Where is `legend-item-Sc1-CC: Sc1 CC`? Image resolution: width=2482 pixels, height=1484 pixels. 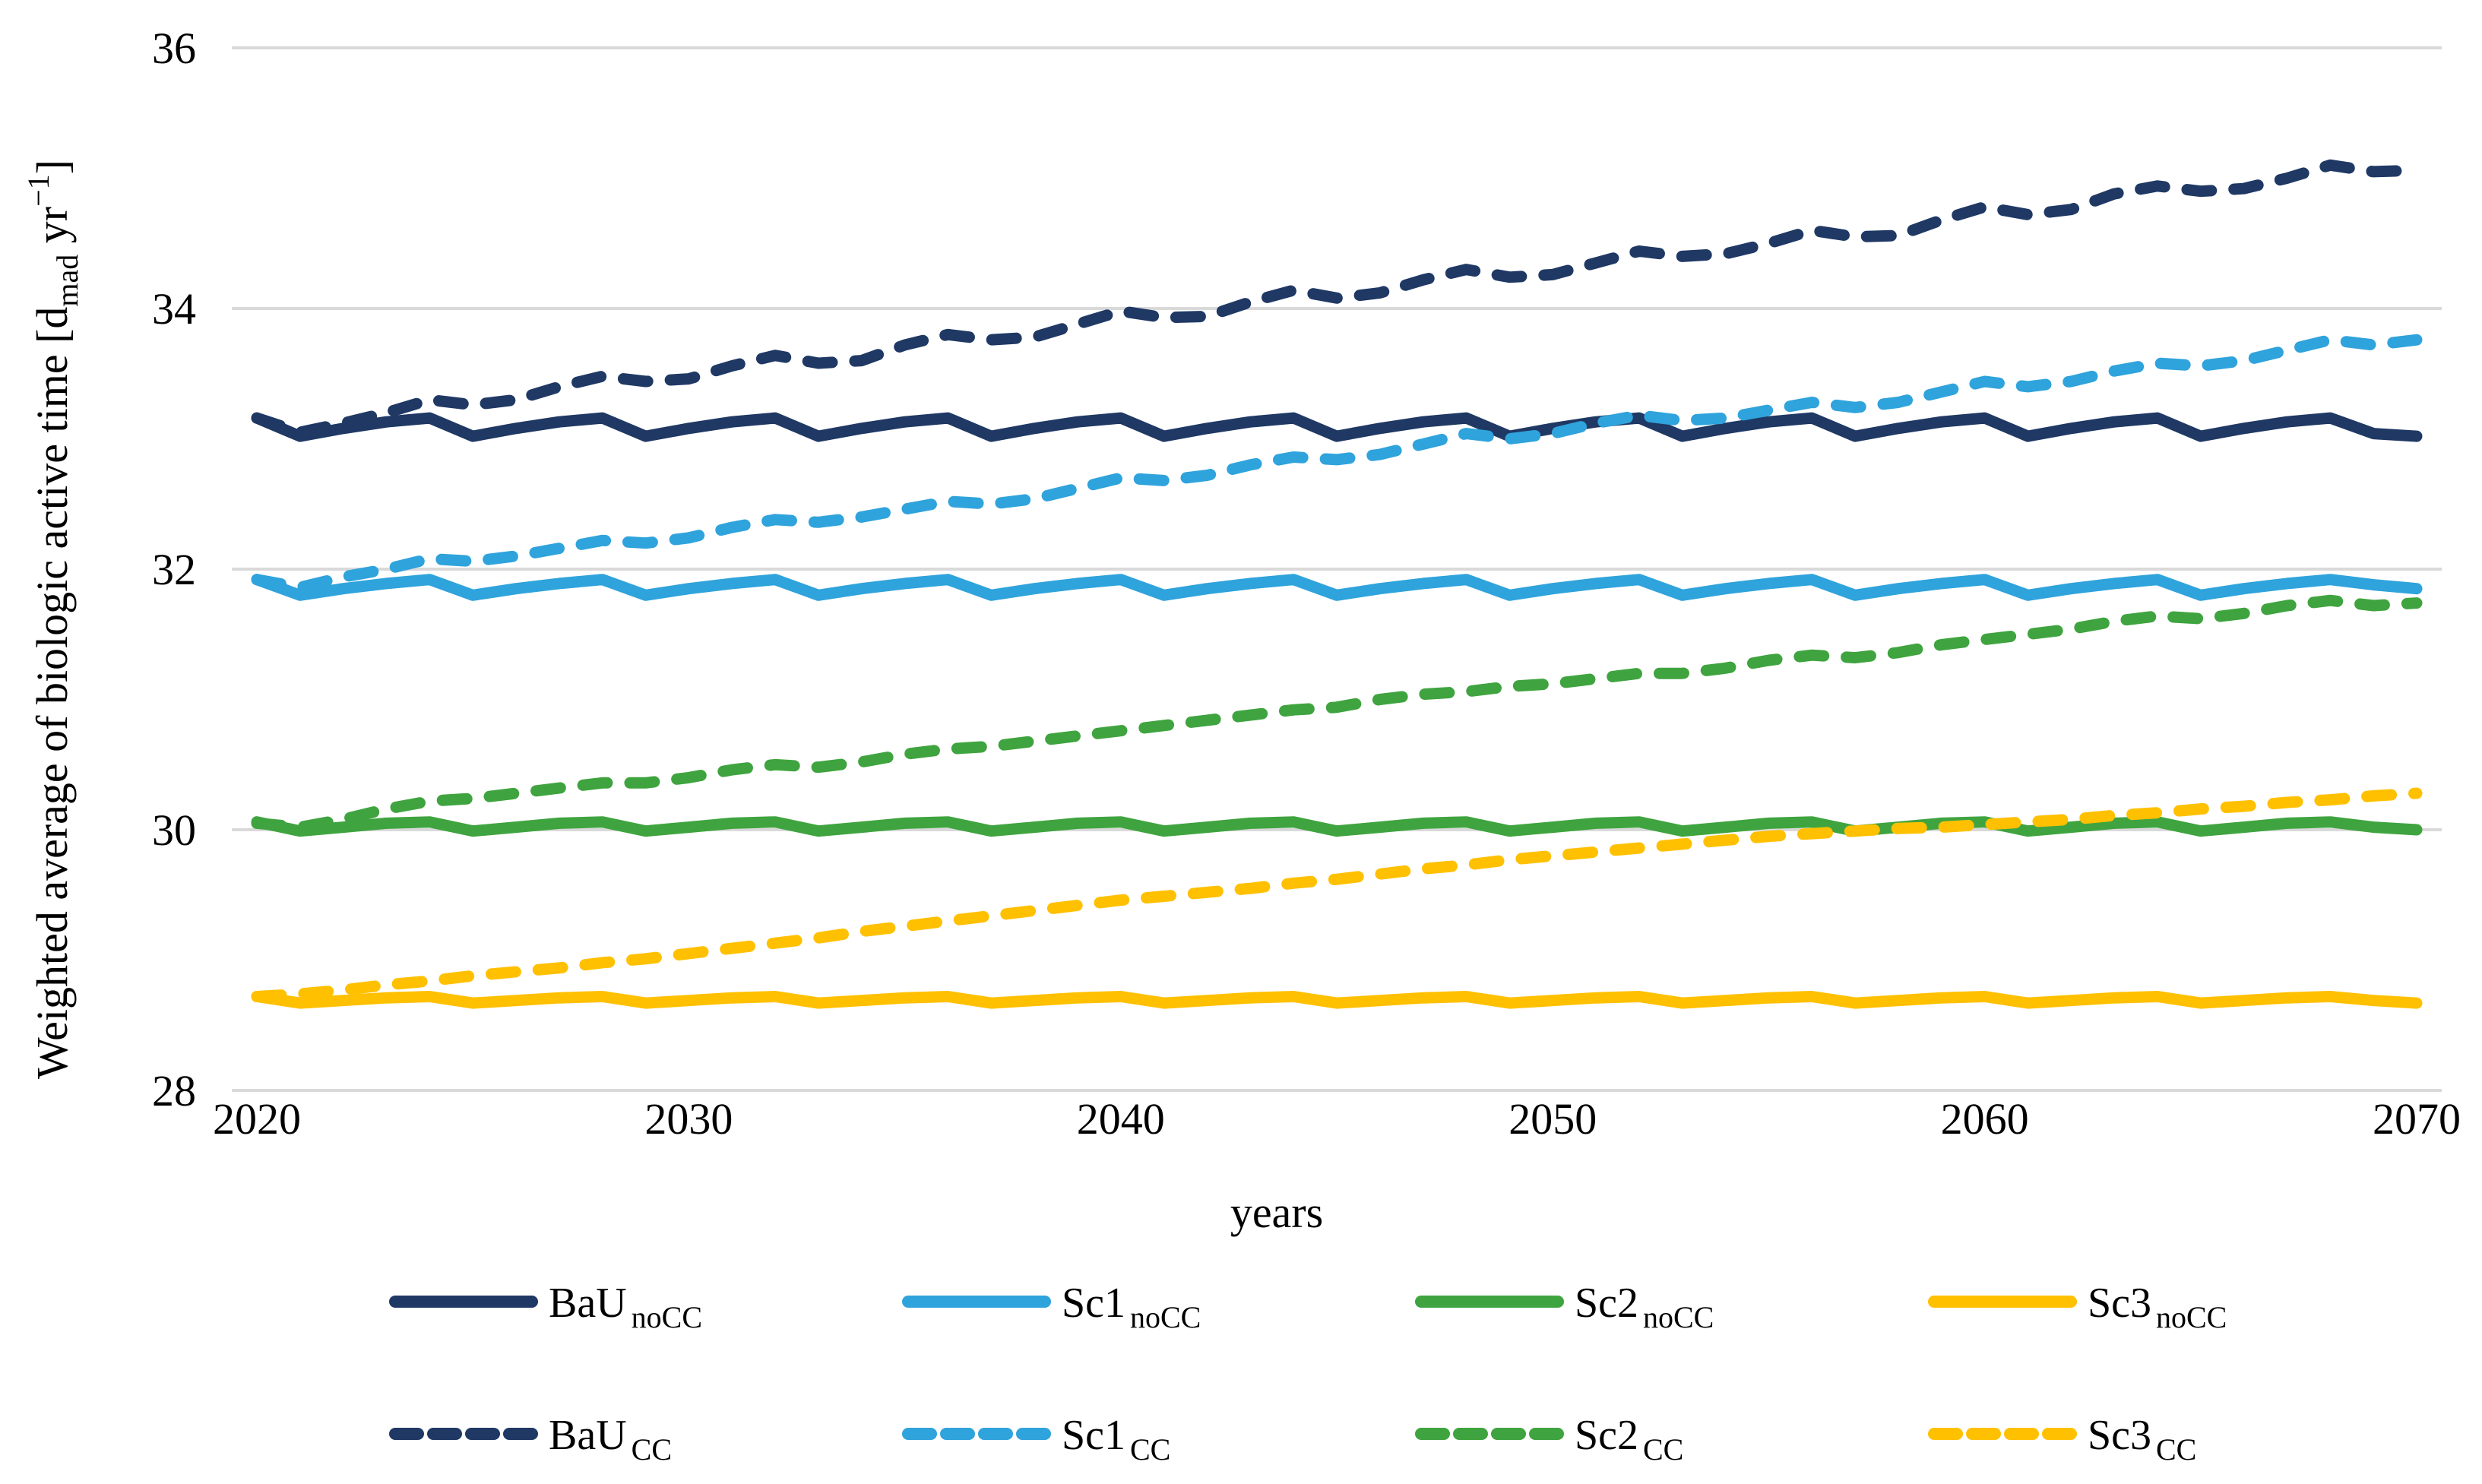 legend-item-Sc1-CC: Sc1 CC is located at coordinates (1036, 1439).